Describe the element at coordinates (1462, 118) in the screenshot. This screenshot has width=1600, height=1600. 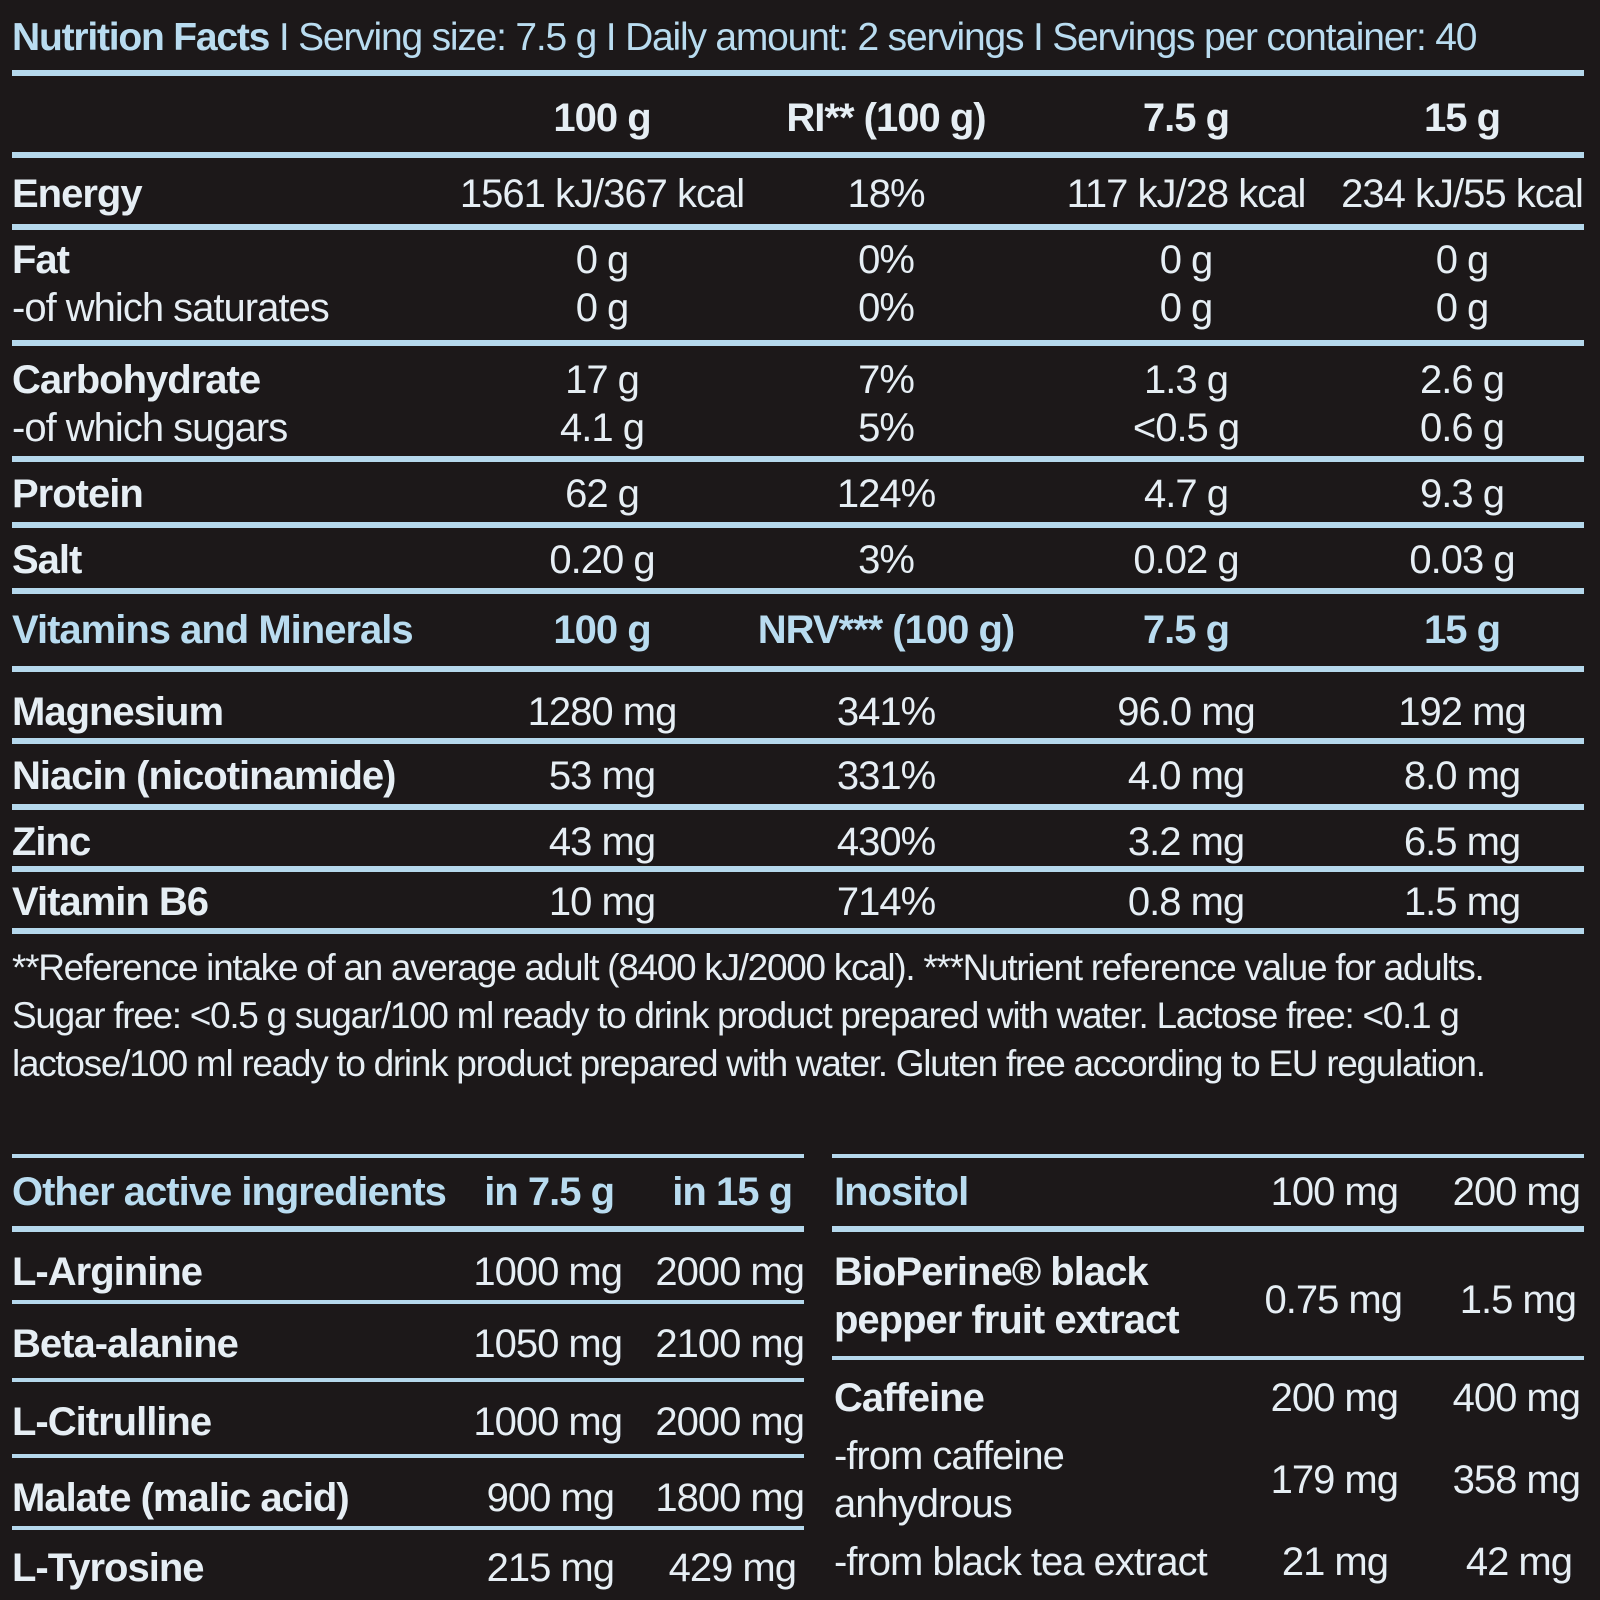
I see `col-header-15g: 15 g` at that location.